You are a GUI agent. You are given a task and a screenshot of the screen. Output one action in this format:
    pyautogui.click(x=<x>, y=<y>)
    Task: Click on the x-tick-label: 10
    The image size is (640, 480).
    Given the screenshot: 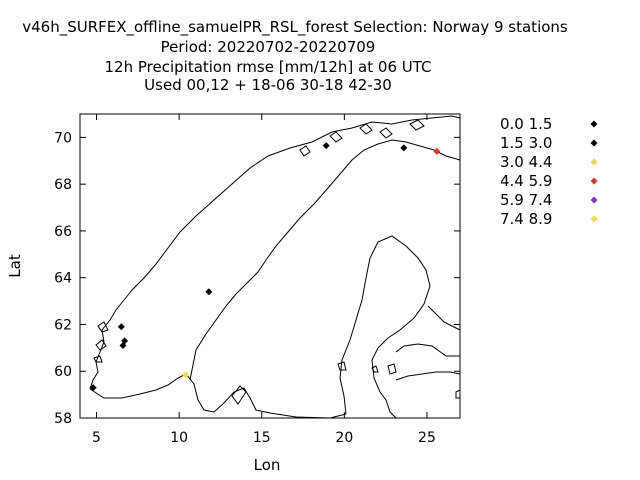 What is the action you would take?
    pyautogui.click(x=179, y=438)
    